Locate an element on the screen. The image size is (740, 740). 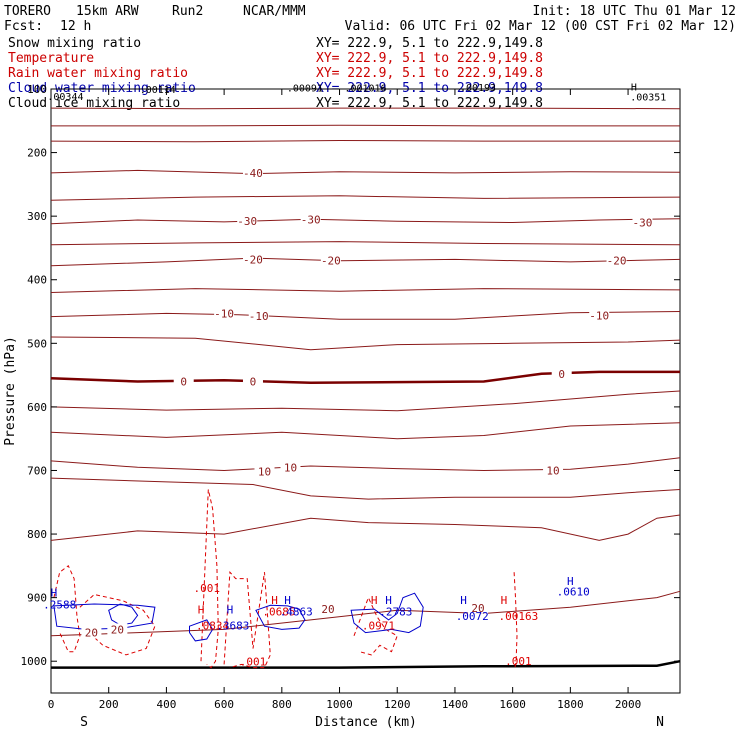
y-axis-title: Pressure (hPa) is located at coordinates (10, 391).